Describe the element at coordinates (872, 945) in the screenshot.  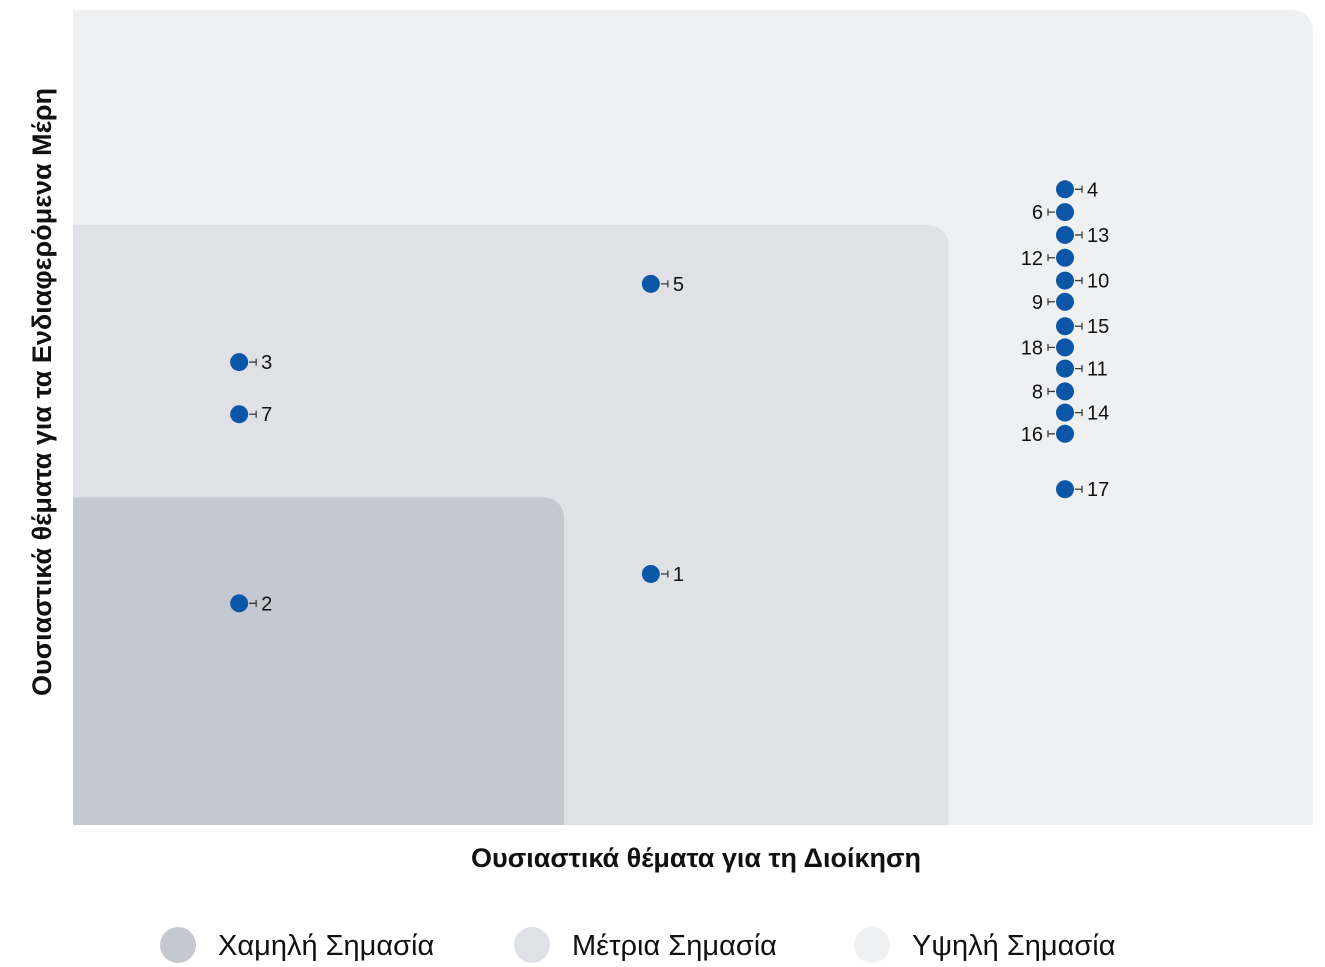
I see `legend-swatch-high-importance` at that location.